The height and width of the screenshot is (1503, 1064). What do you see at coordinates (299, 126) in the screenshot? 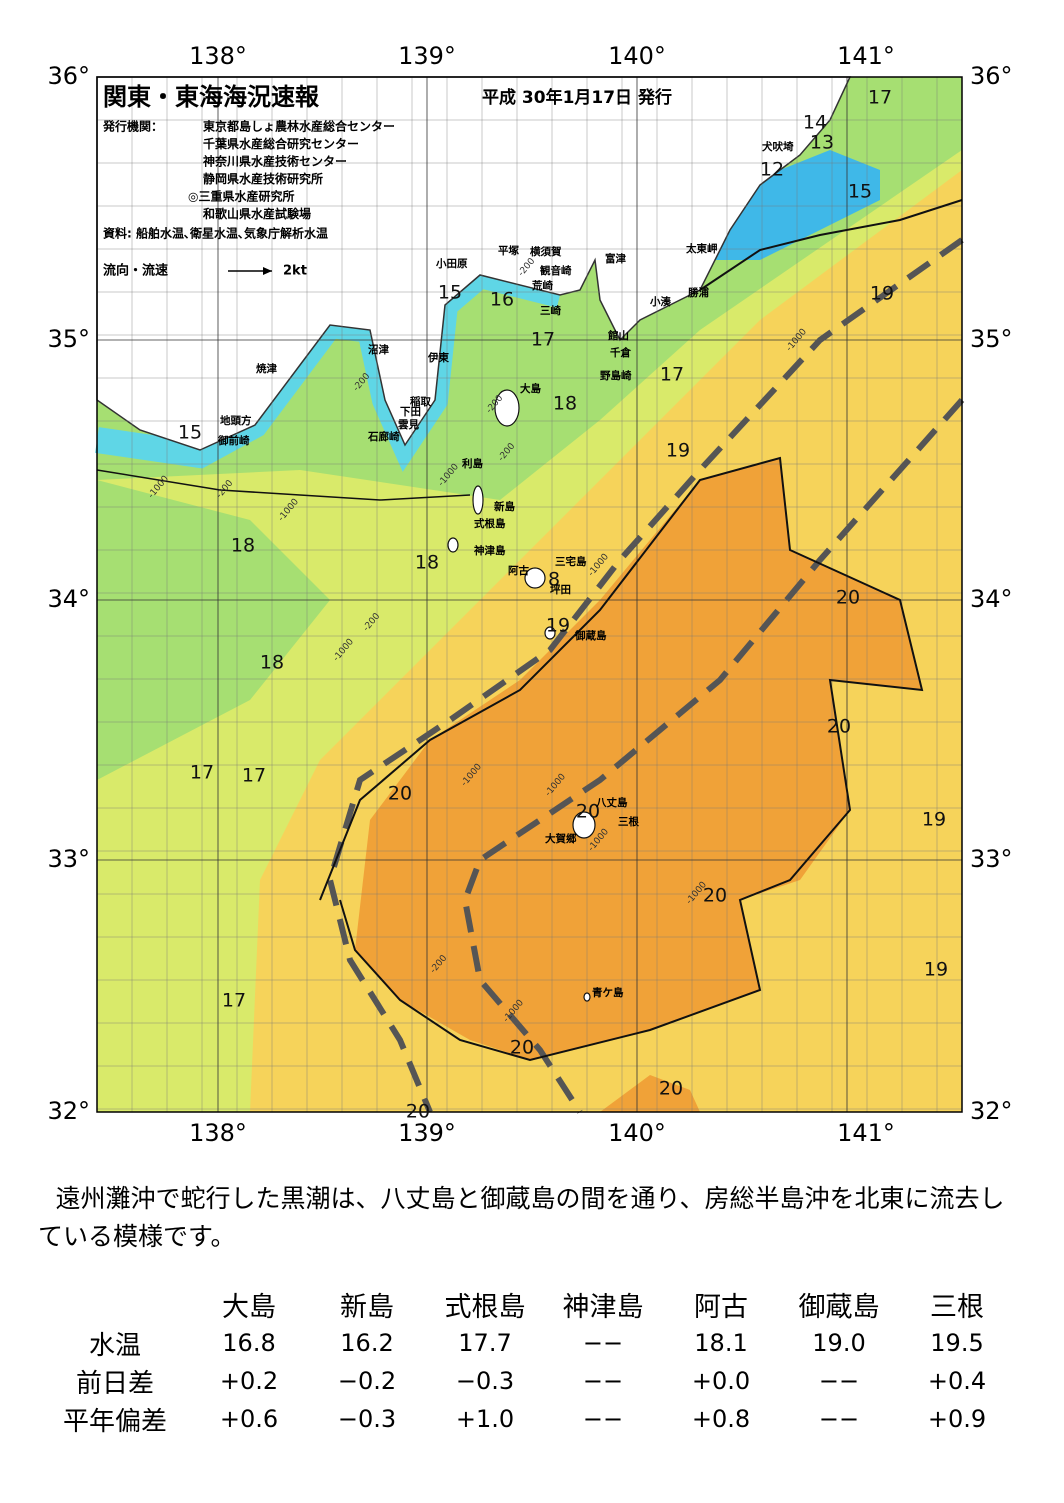
I see `agency: 東京都島しょ農林水産総合センター` at bounding box center [299, 126].